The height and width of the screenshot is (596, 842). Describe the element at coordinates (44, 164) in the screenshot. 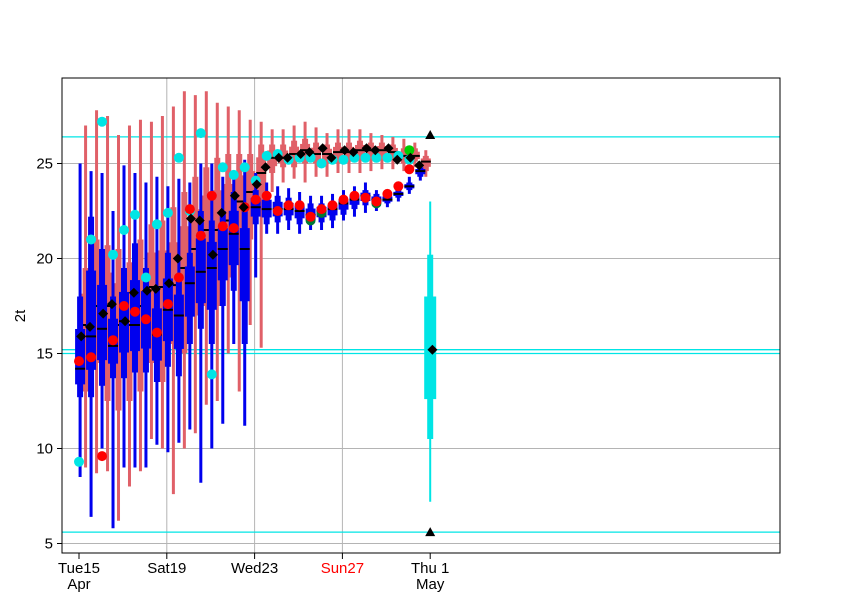

I see `y-tick-label: 25` at that location.